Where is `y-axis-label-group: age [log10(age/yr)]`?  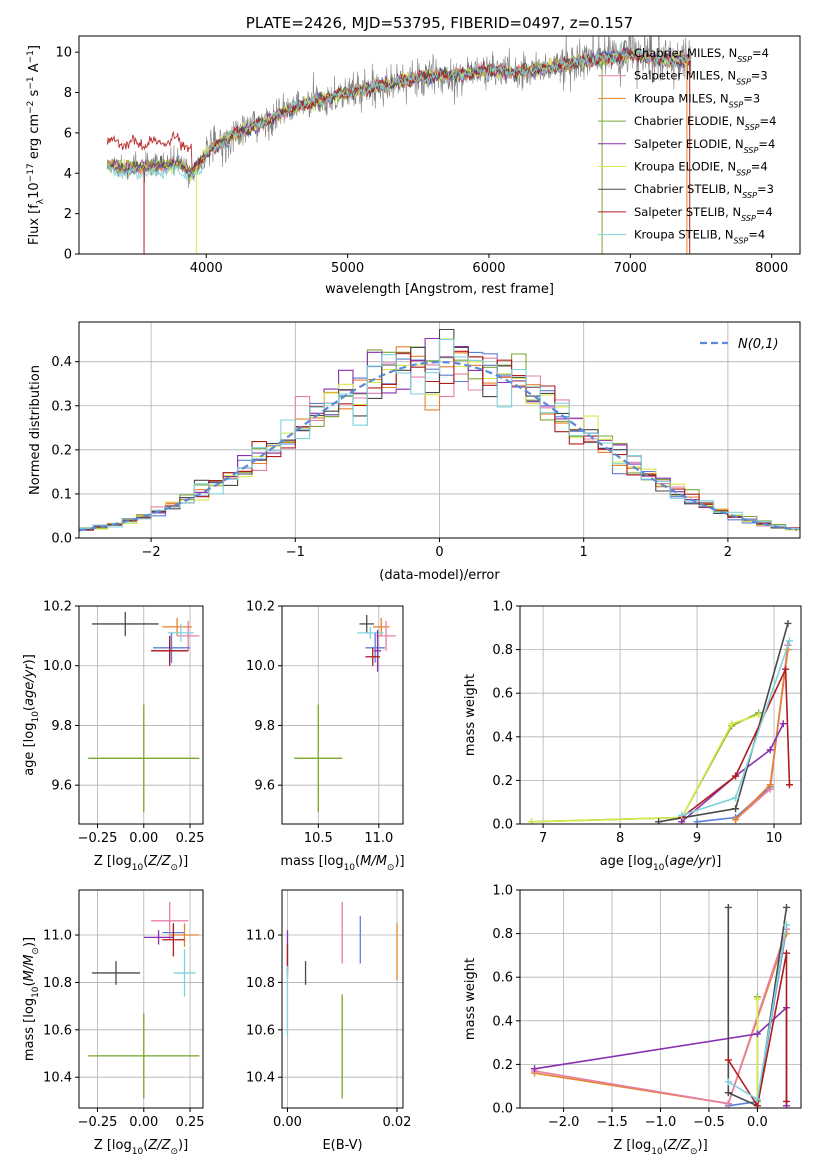
y-axis-label-group: age [log10(age/yr)] is located at coordinates (31, 715).